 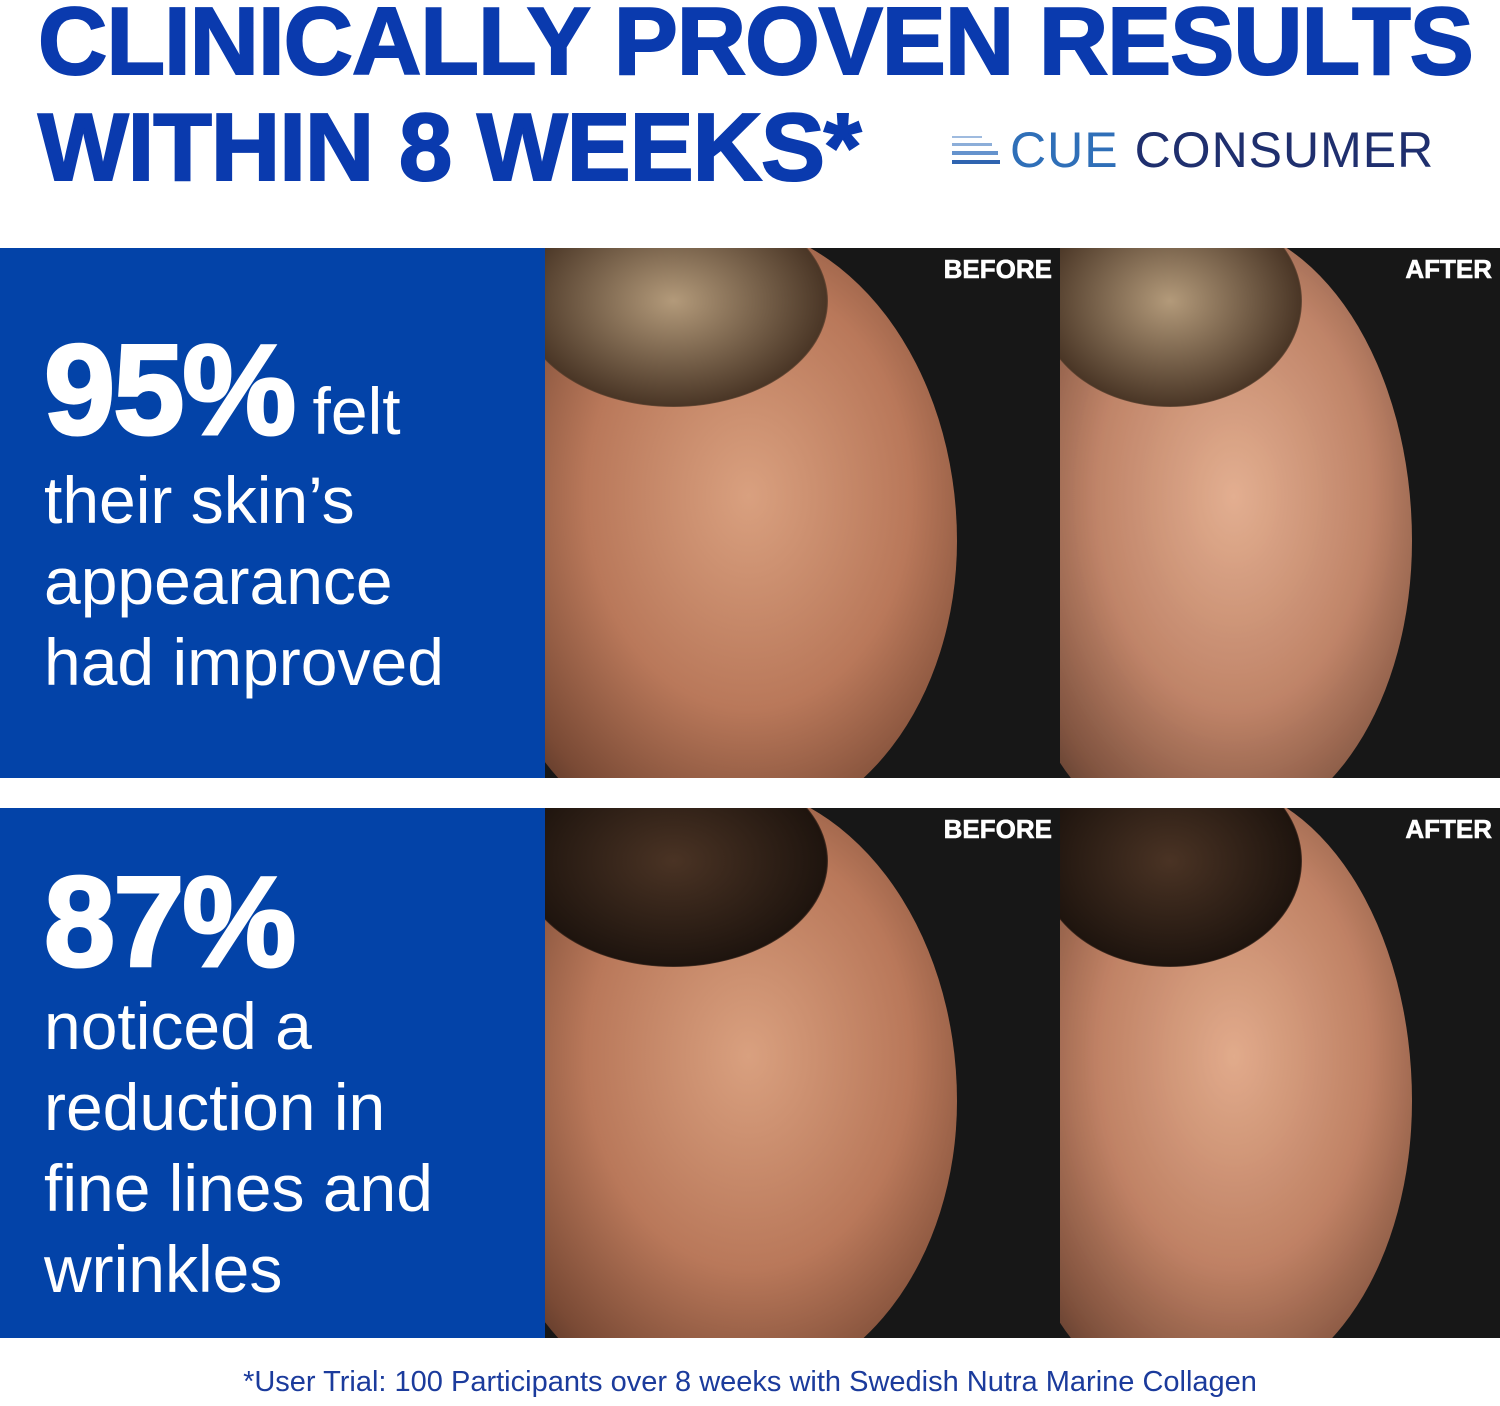 I want to click on stat-lead: felt, so click(x=356, y=411).